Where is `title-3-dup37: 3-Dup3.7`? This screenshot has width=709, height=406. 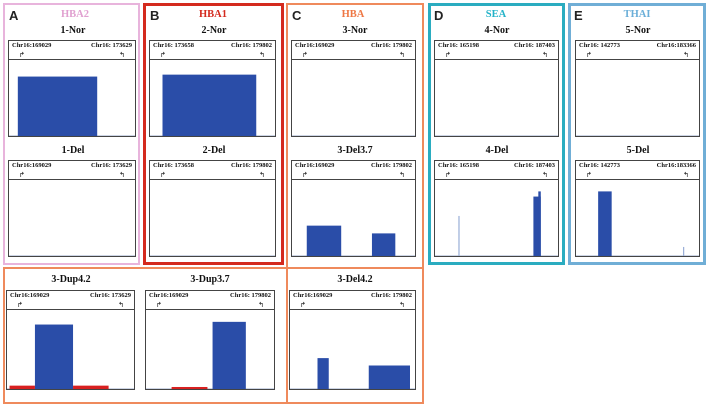
title-3-dup37: 3-Dup3.7 is located at coordinates (210, 279).